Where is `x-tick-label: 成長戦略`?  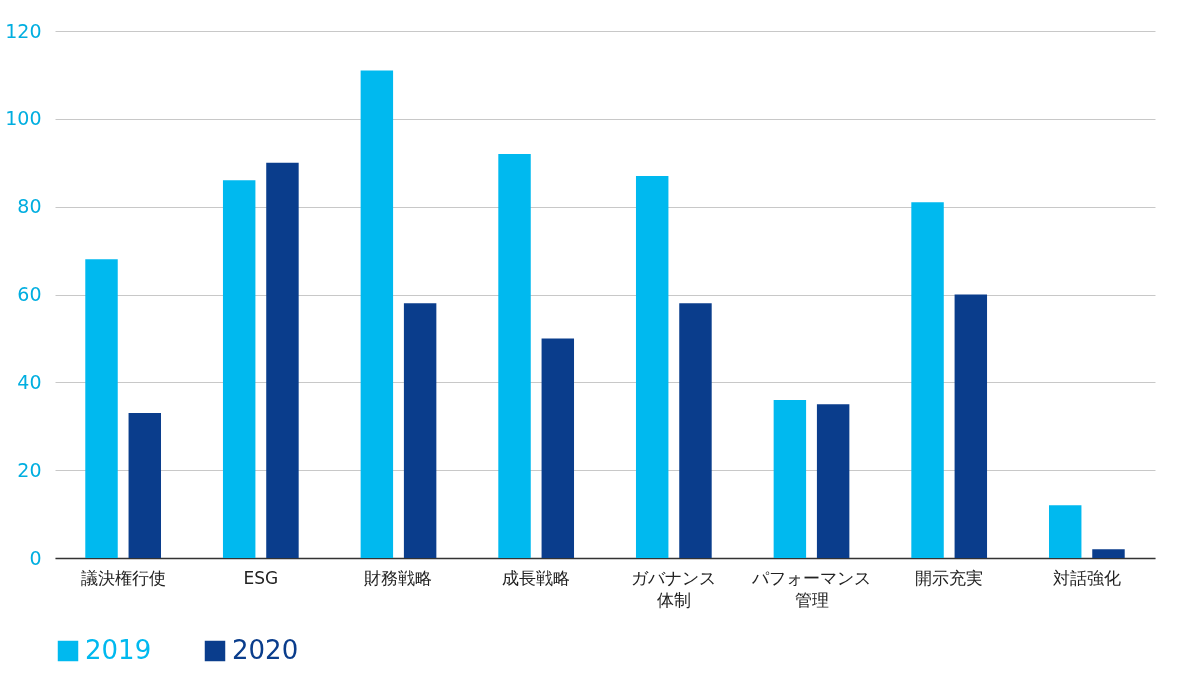 x-tick-label: 成長戦略 is located at coordinates (536, 577).